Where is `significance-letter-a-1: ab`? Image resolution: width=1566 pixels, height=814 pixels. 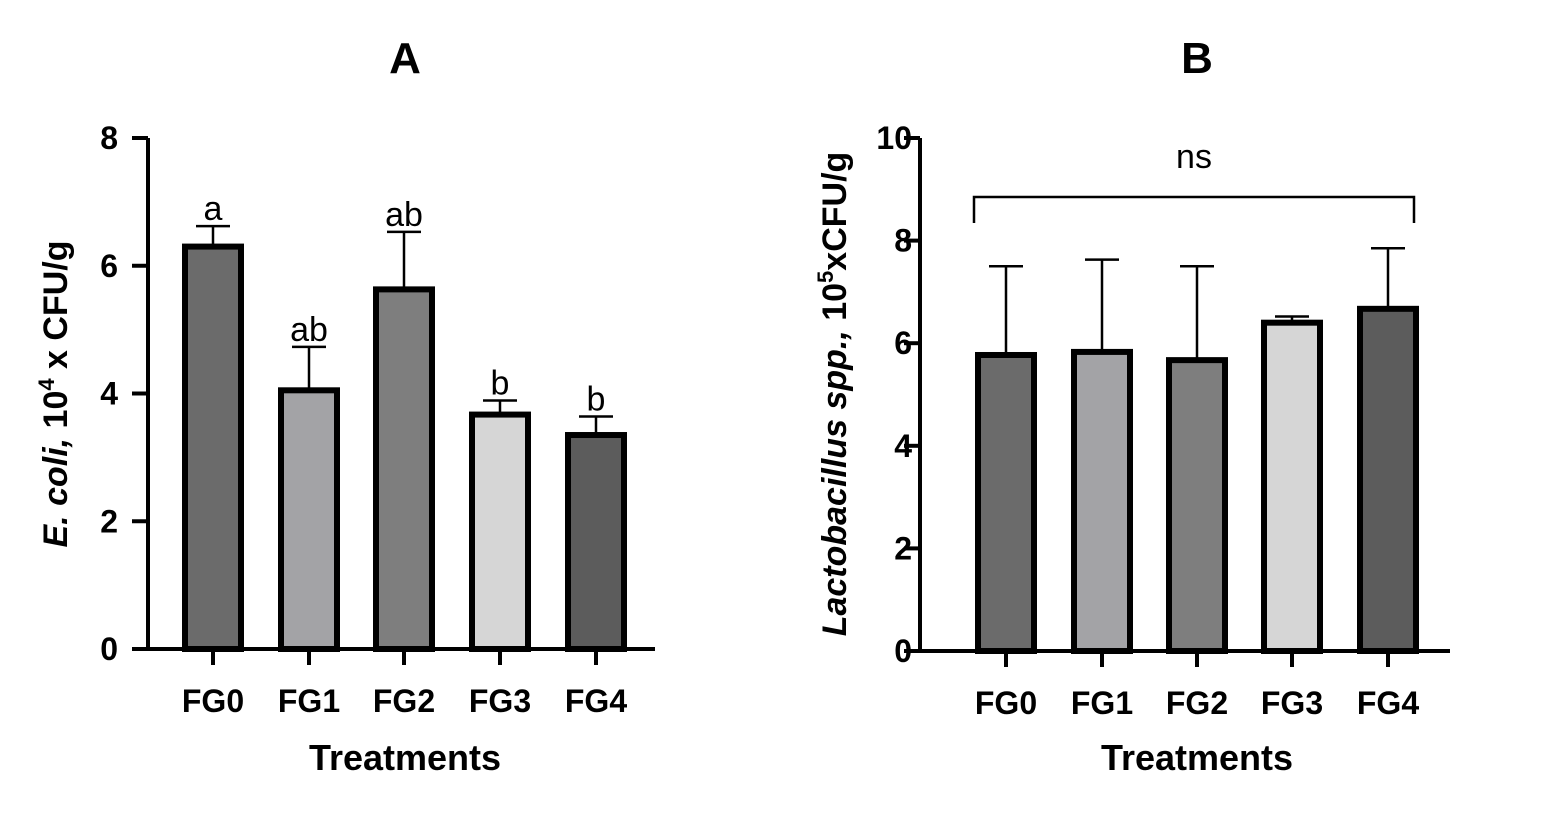 significance-letter-a-1: ab is located at coordinates (309, 330).